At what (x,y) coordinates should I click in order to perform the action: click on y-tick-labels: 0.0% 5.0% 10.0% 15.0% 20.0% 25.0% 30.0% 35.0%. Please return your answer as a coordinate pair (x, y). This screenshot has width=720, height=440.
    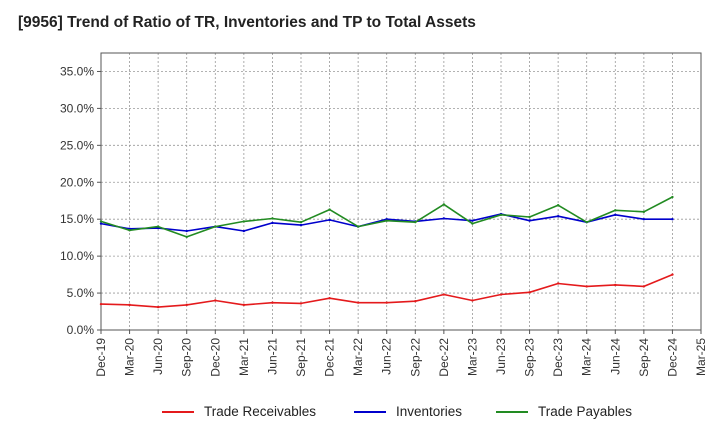
    Looking at the image, I should click on (77, 200).